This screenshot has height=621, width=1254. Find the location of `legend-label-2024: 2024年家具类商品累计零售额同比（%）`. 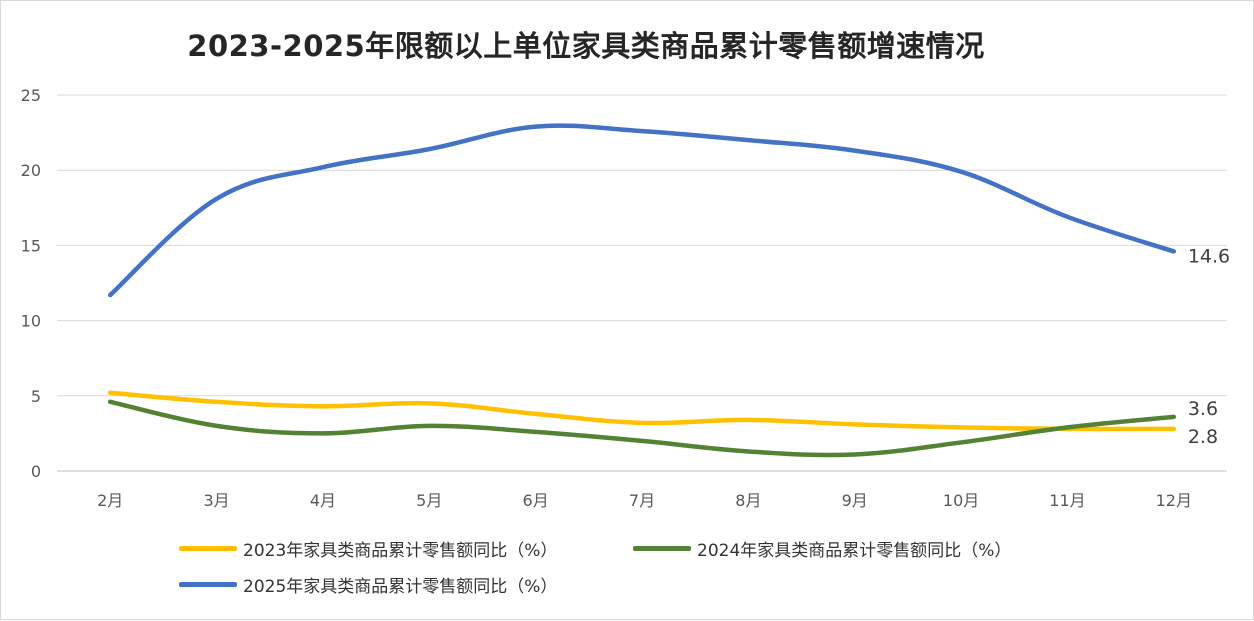

legend-label-2024: 2024年家具类商品累计零售额同比（%） is located at coordinates (854, 548).